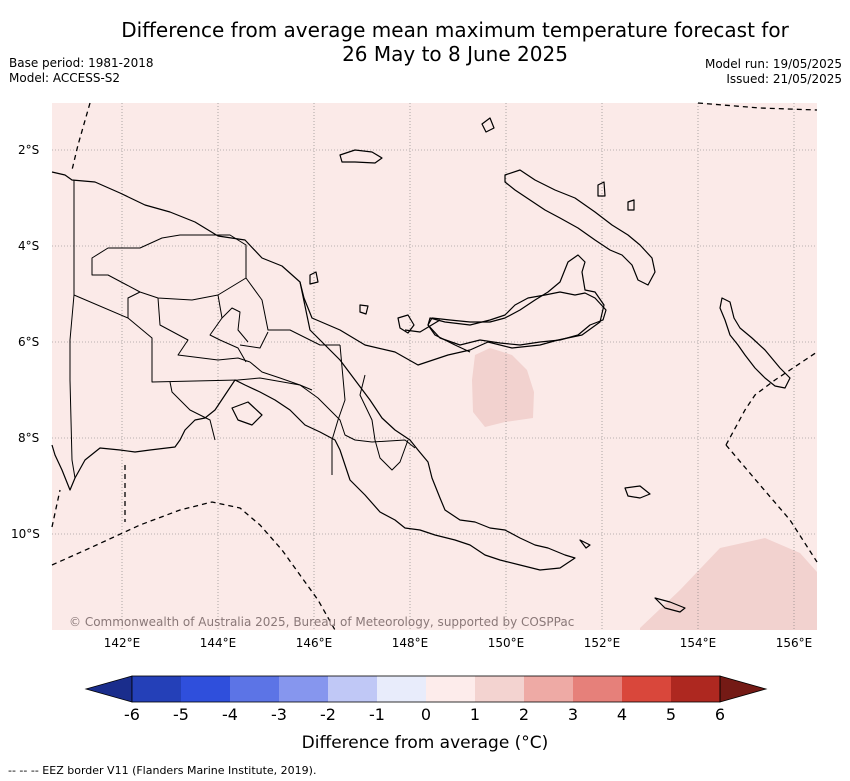  I want to click on lon-label: 146°E, so click(314, 643).